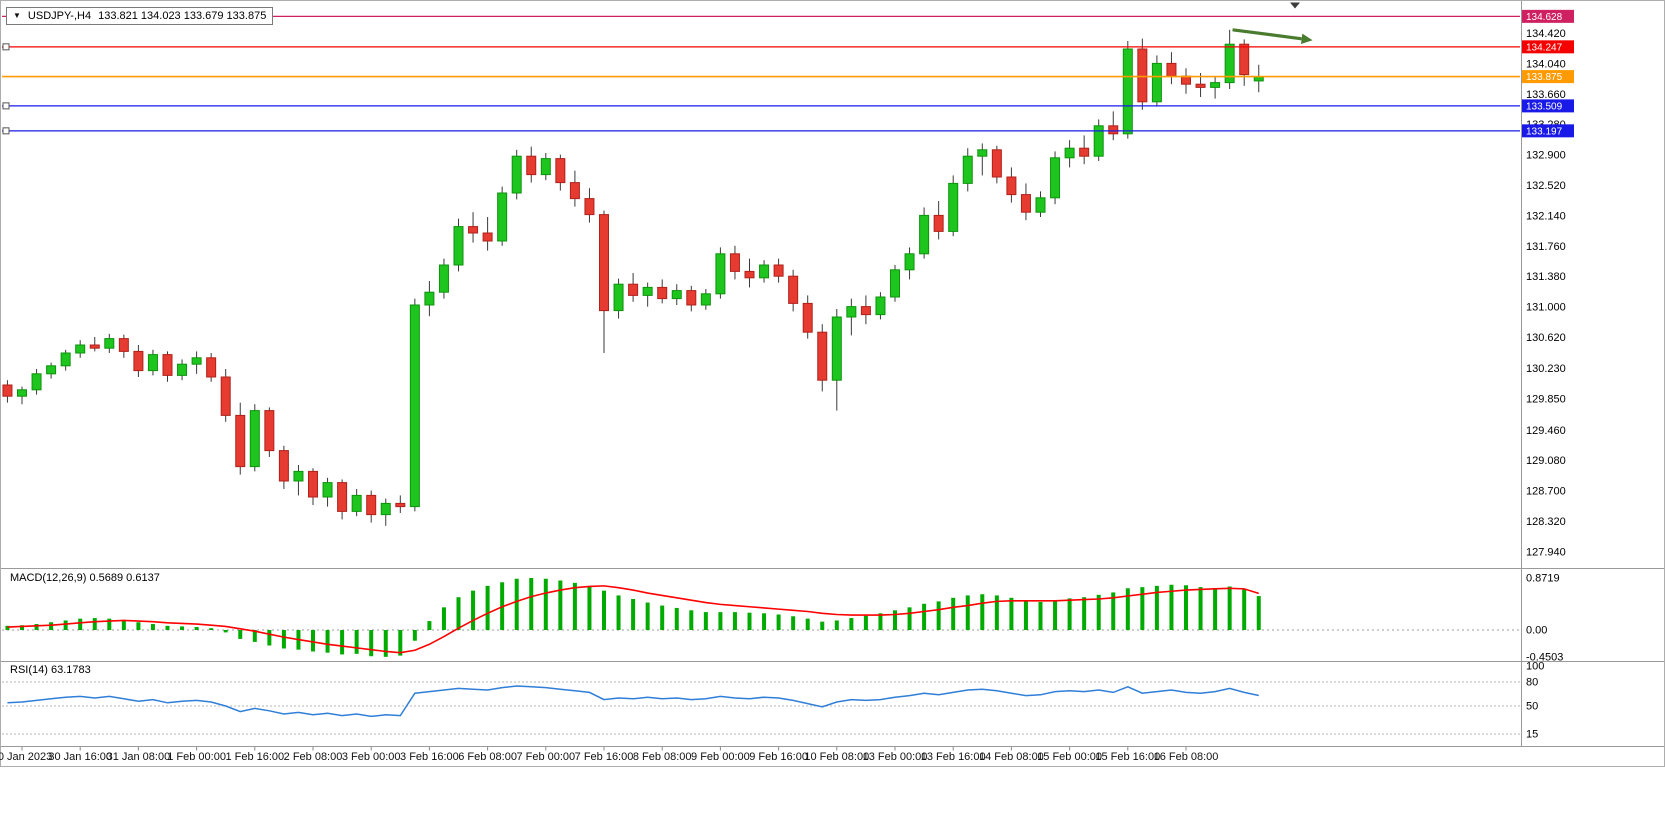 The width and height of the screenshot is (1665, 817). Describe the element at coordinates (50, 670) in the screenshot. I see `rsi-indicator-label: RSI(14) 63.1783` at that location.